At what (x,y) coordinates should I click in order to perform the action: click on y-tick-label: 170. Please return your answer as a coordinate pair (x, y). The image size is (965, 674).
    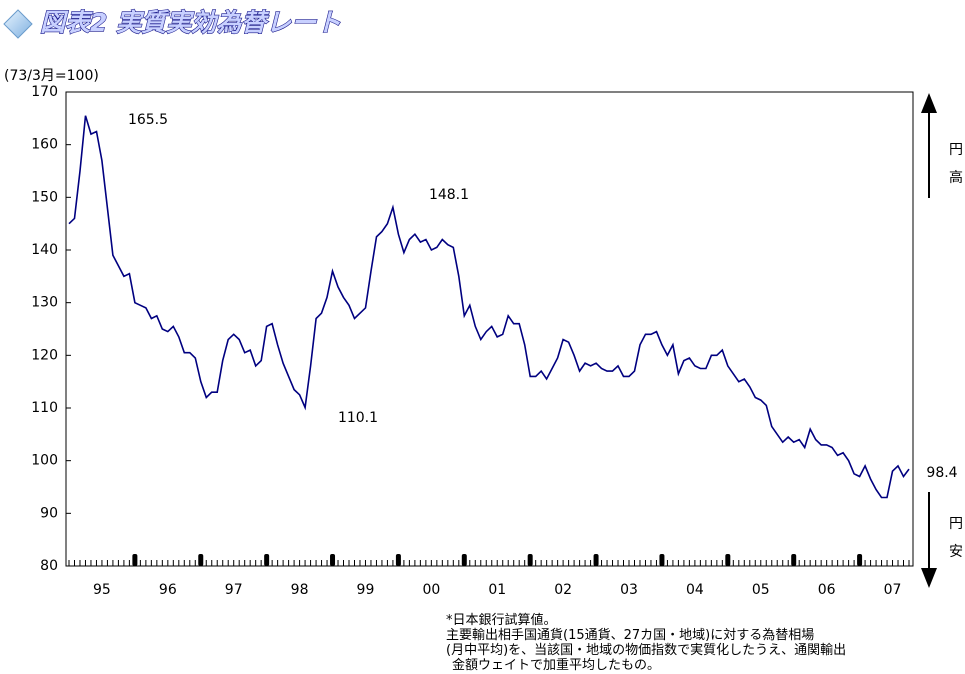
    Looking at the image, I should click on (44, 92).